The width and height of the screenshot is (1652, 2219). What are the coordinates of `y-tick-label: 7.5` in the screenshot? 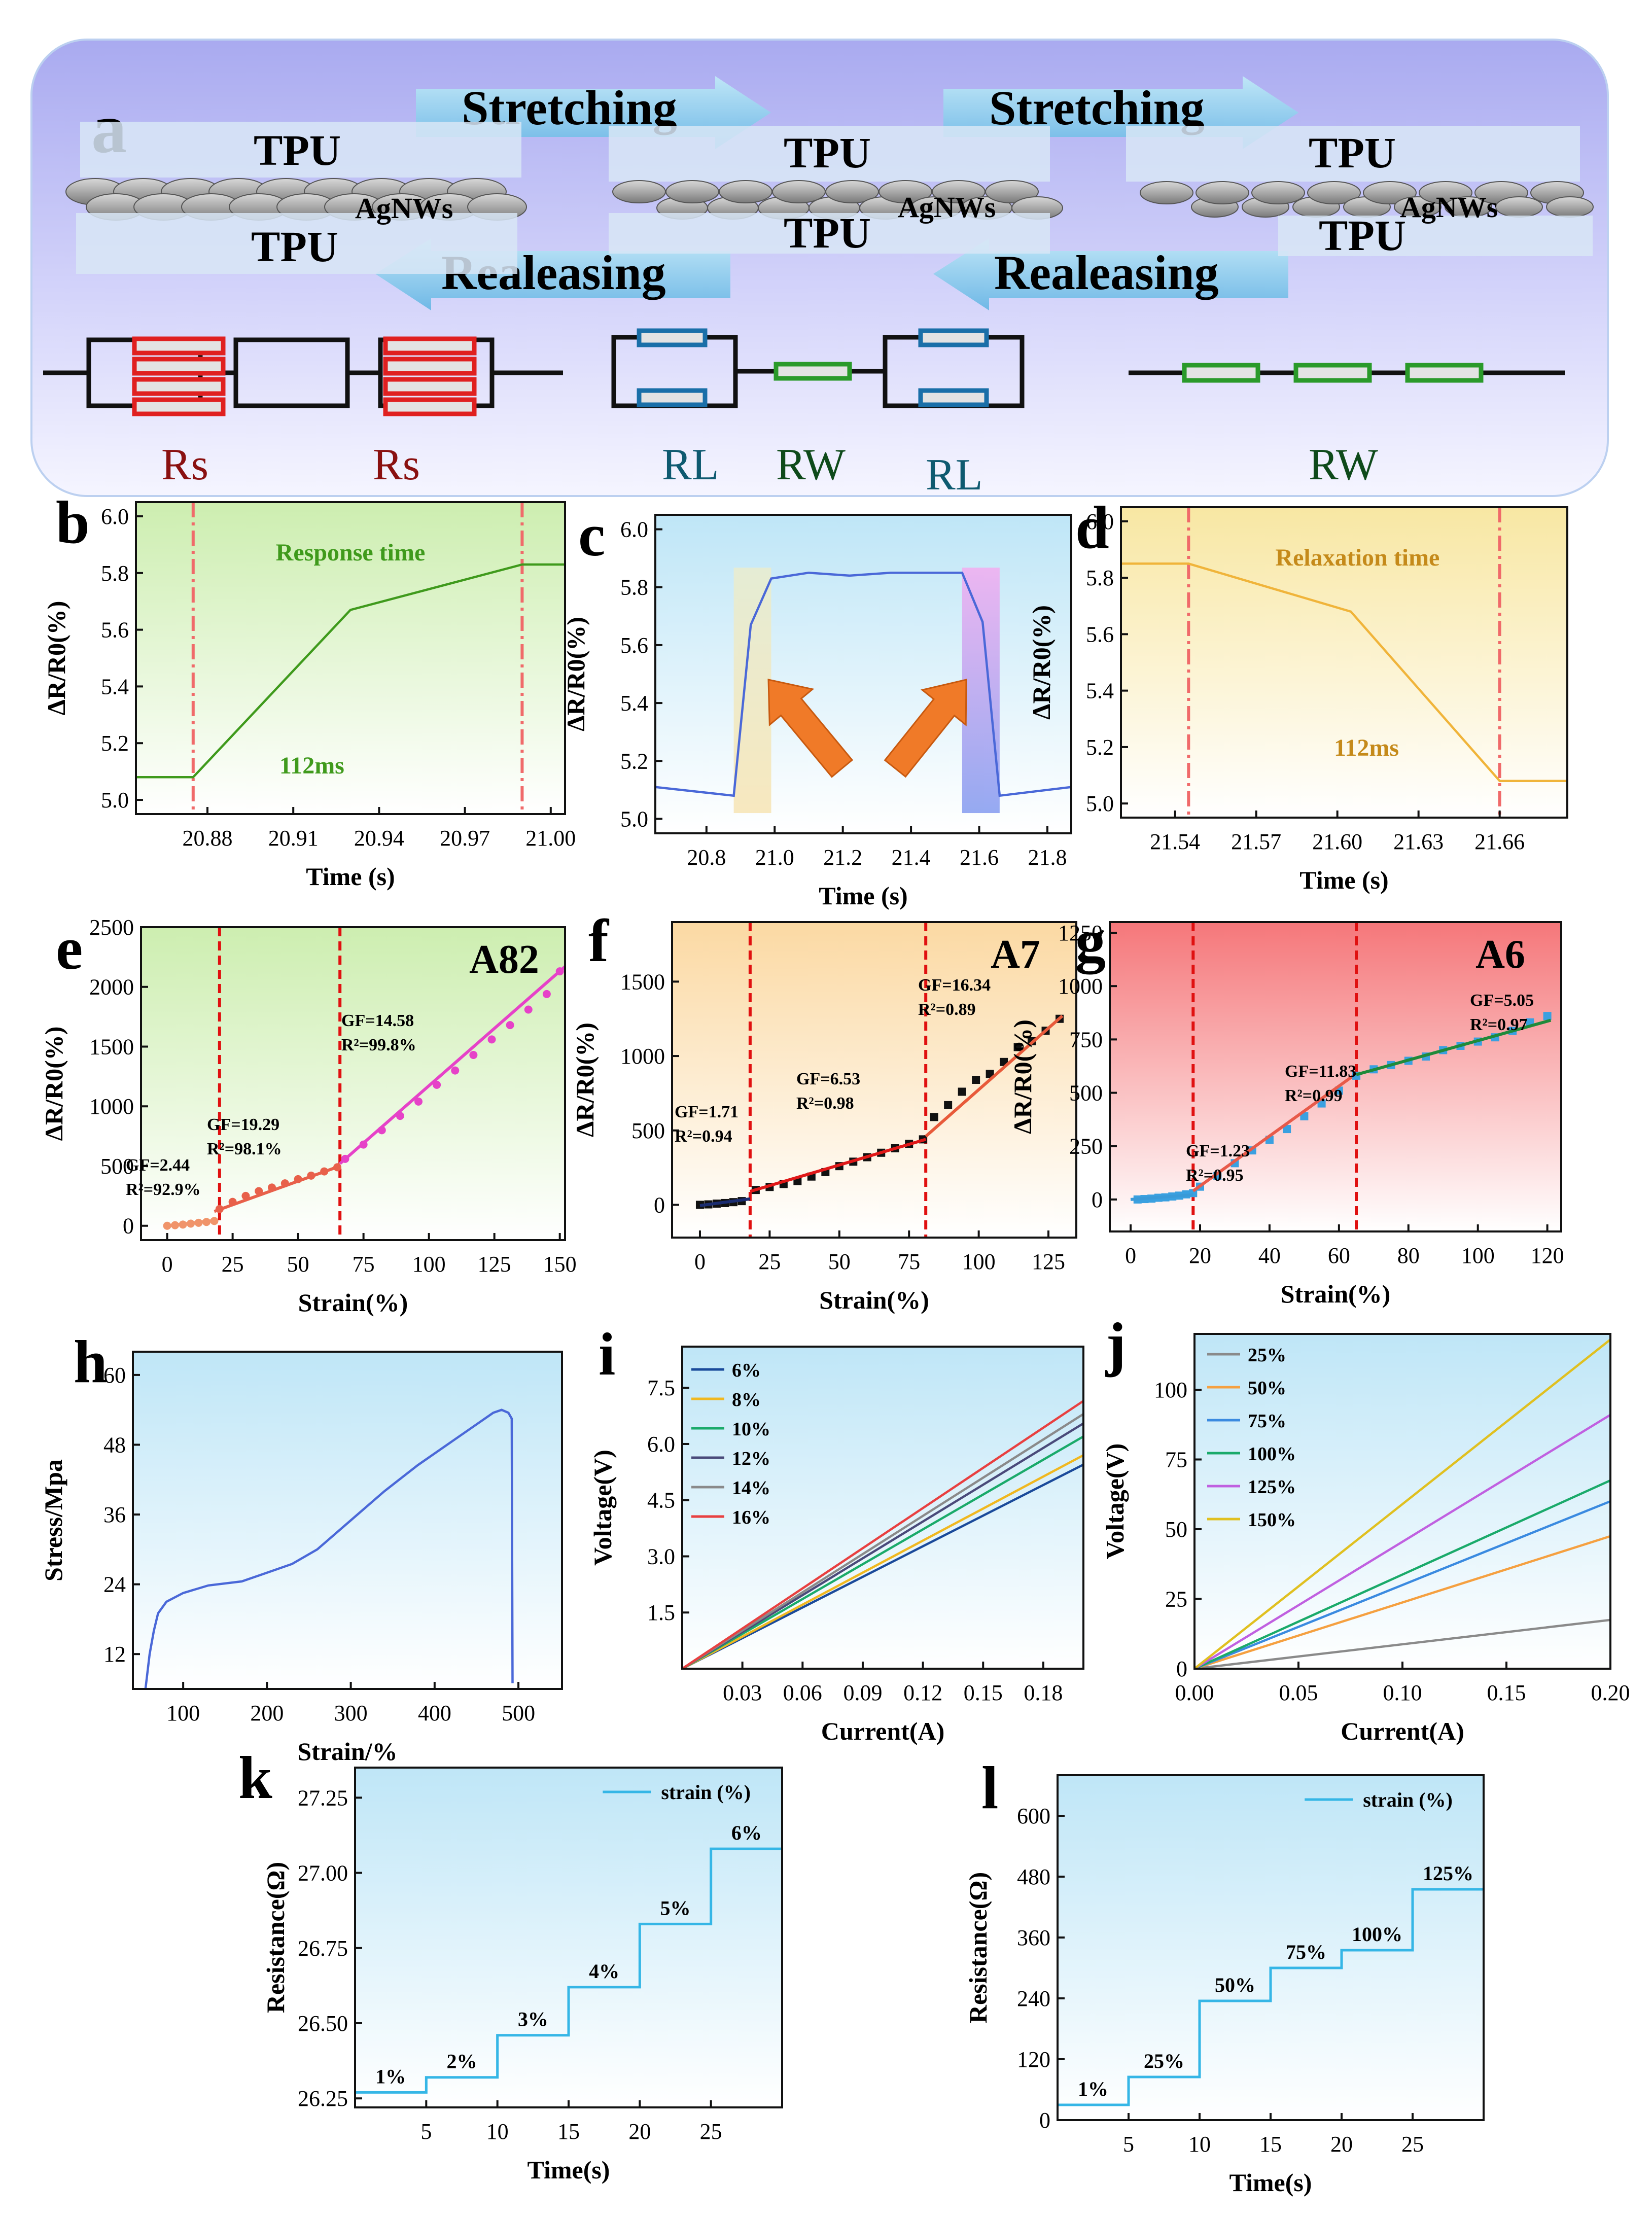 It's located at (661, 1388).